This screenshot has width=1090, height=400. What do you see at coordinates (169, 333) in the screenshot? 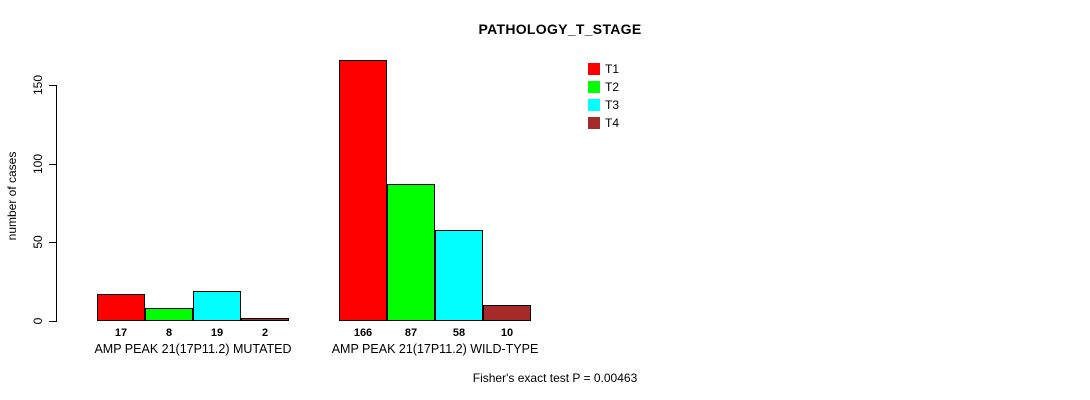
I see `bar-value-label: 8` at bounding box center [169, 333].